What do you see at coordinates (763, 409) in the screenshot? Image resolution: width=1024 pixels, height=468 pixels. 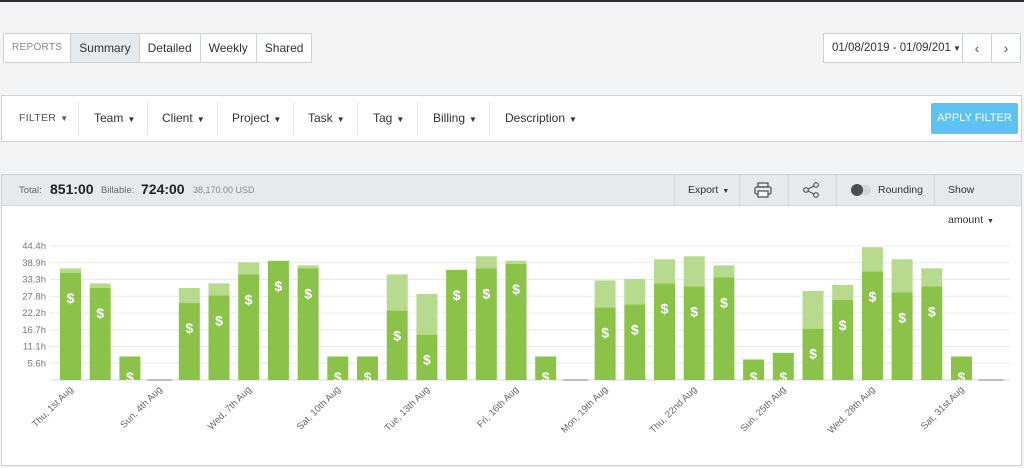 I see `x-tick-label: Sun, 25th Aug` at bounding box center [763, 409].